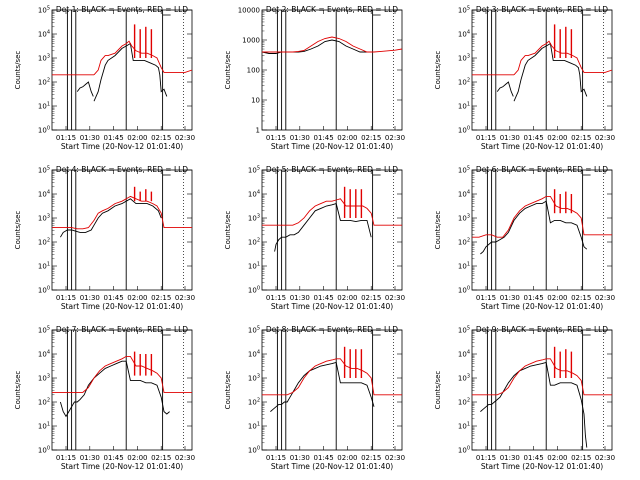 This screenshot has width=640, height=480. I want to click on panel-title: Det 3: BLACK = Events, RED = LLD, so click(542, 9).